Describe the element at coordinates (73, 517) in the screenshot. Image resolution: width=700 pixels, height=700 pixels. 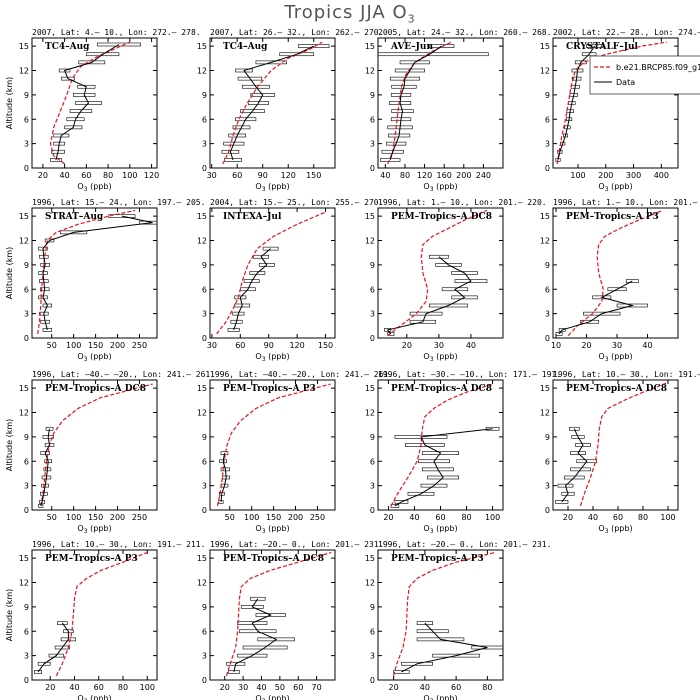
I see `x-tick-label: 100` at that location.